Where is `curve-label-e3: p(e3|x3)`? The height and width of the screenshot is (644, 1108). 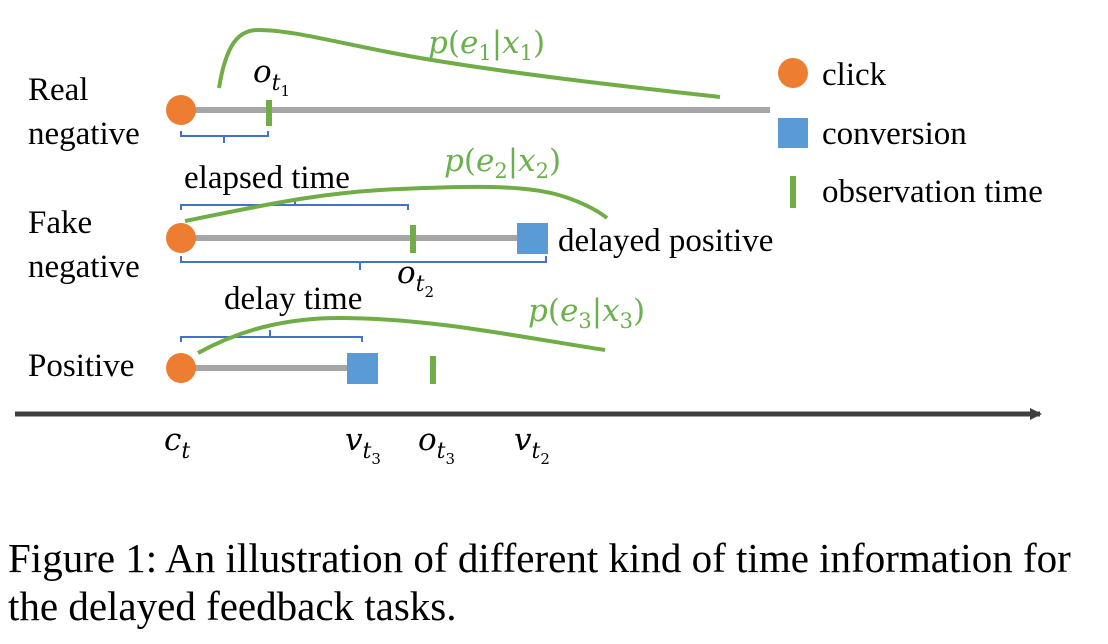
curve-label-e3: p(e3|x3) is located at coordinates (586, 313).